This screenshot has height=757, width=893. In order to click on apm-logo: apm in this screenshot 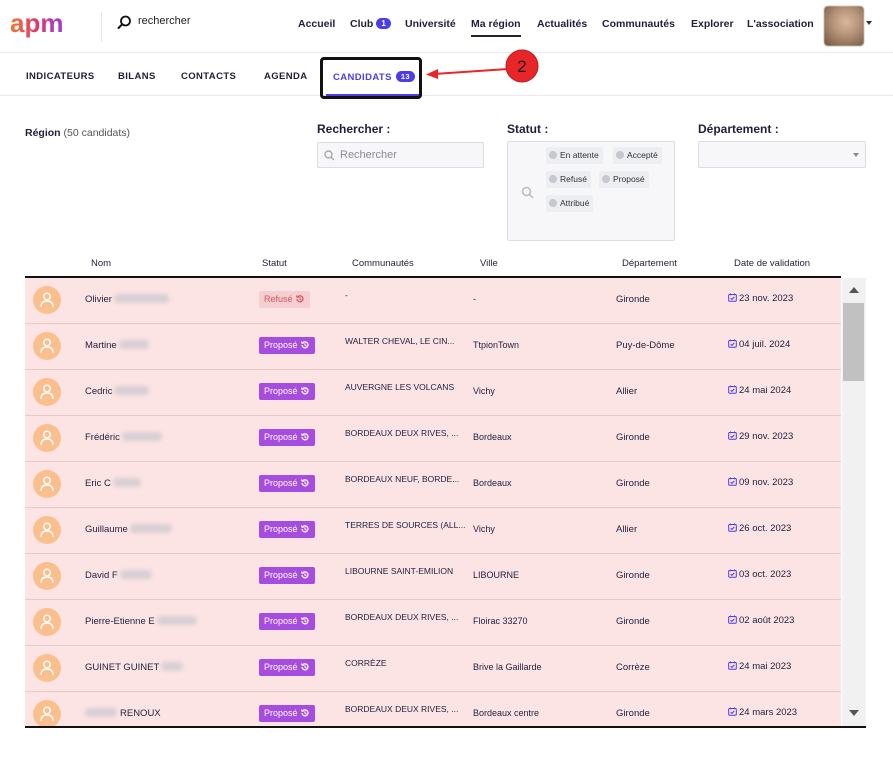, I will do `click(46, 25)`.